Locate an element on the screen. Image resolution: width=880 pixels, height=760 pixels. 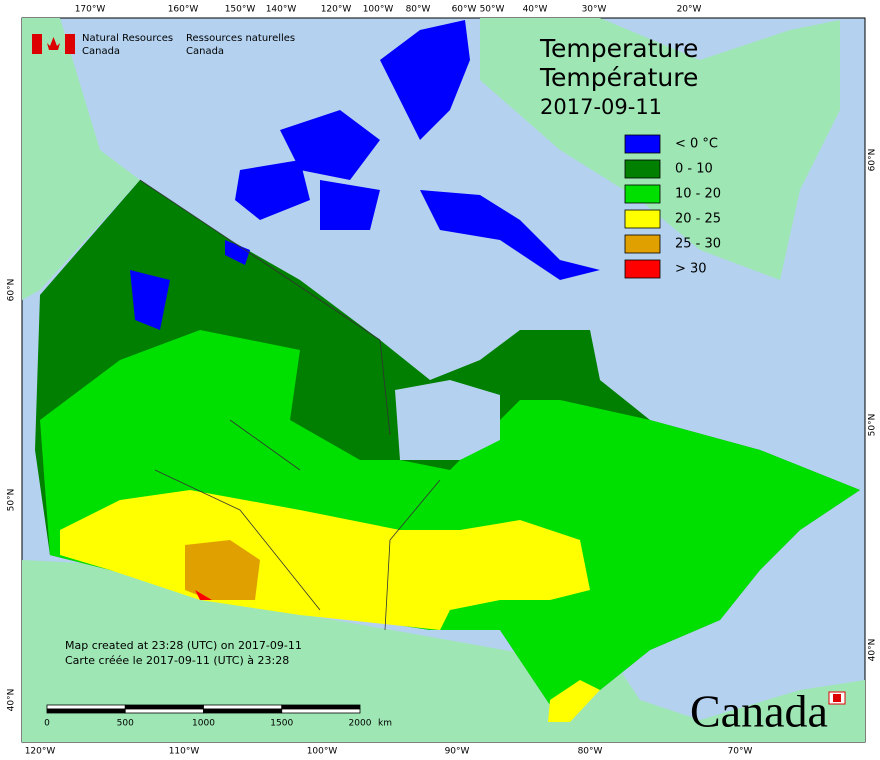
wordmark: Canada is located at coordinates (768, 711).